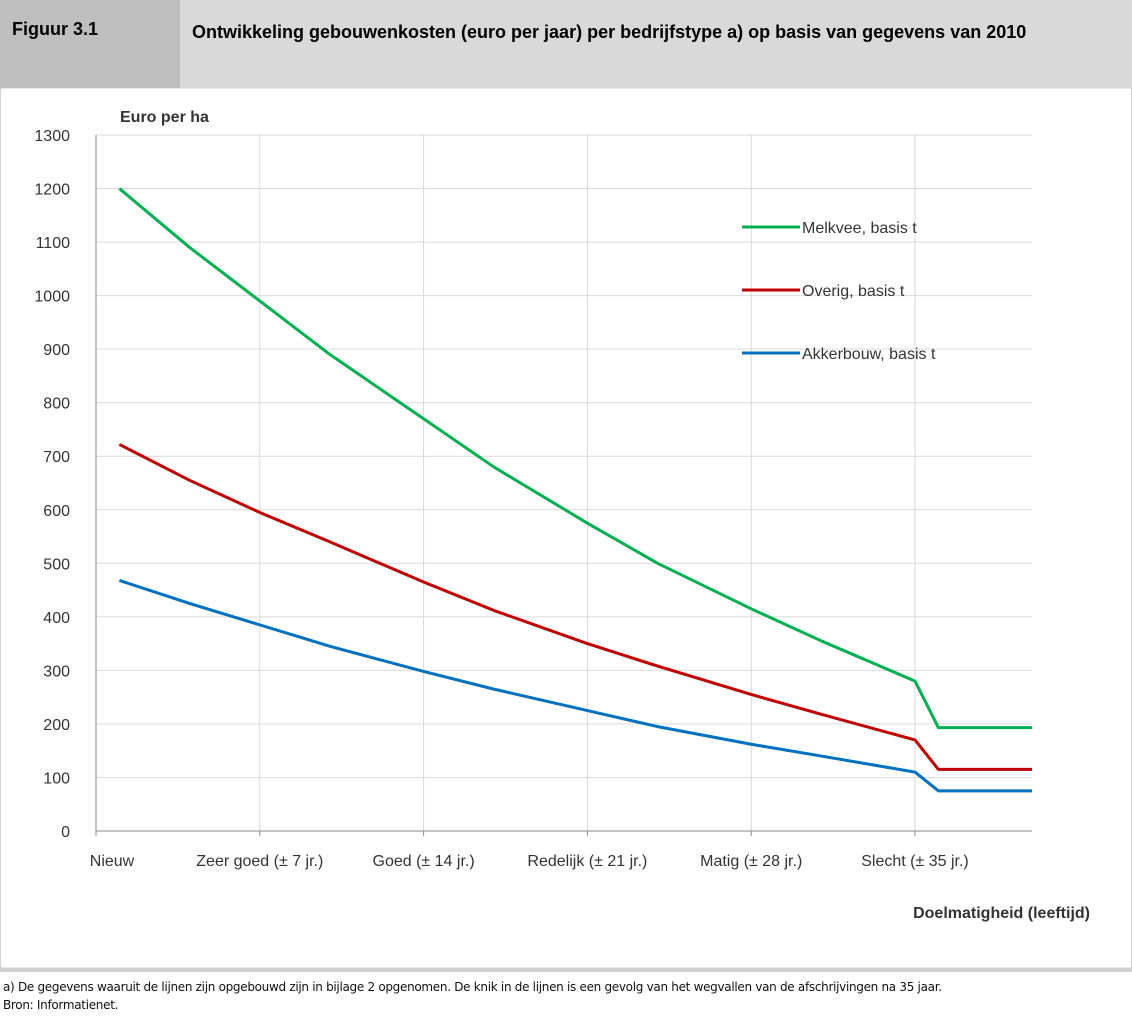 This screenshot has width=1132, height=1026. I want to click on x-tick-label: Slecht (± 35 jr.), so click(914, 861).